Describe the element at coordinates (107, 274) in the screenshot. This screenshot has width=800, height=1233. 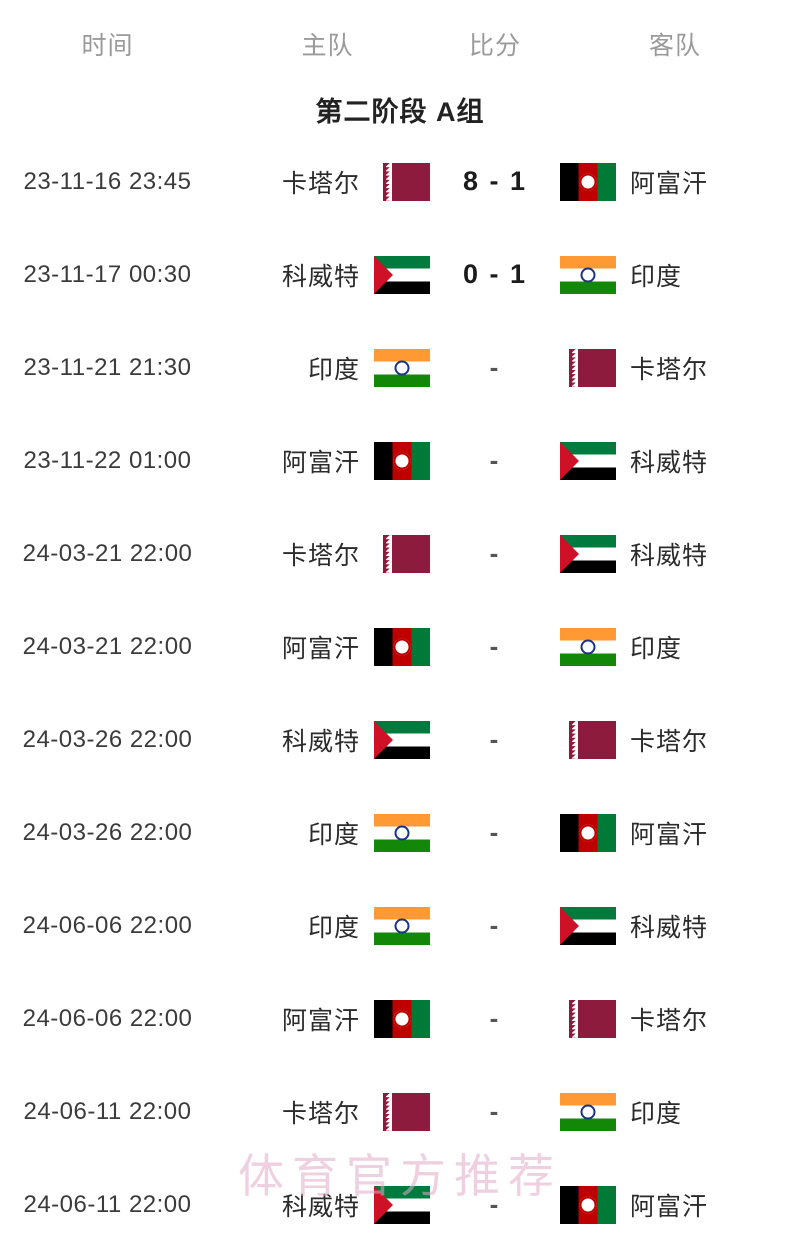
I see `match-time: 23-11-17 00:30` at that location.